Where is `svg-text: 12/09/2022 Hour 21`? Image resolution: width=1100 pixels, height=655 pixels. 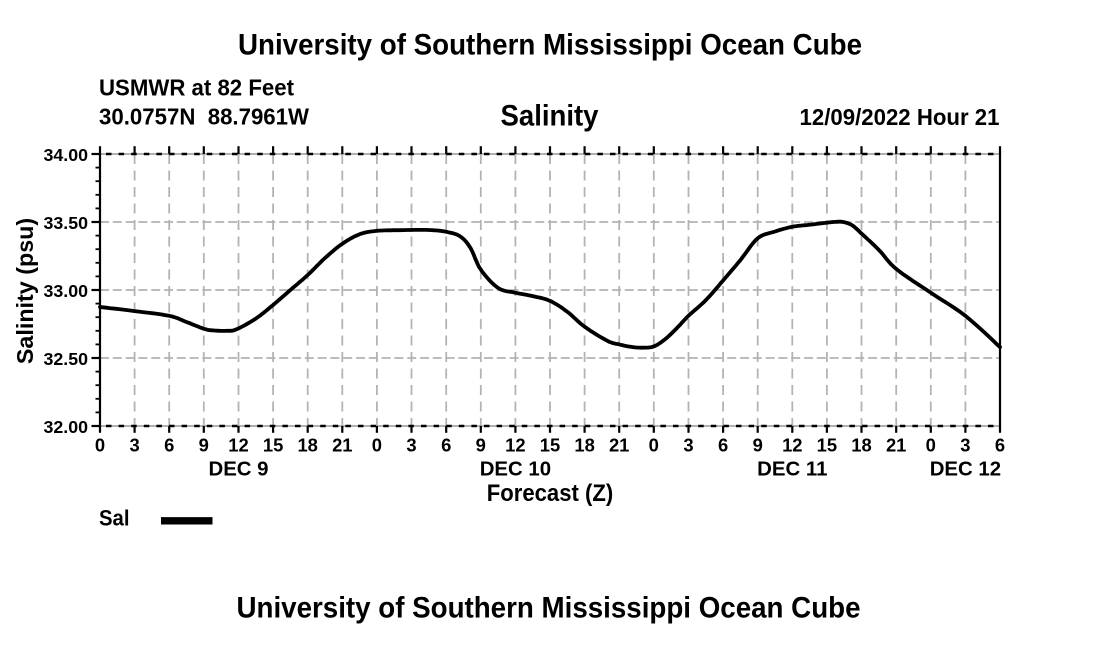 svg-text: 12/09/2022 Hour 21 is located at coordinates (900, 117).